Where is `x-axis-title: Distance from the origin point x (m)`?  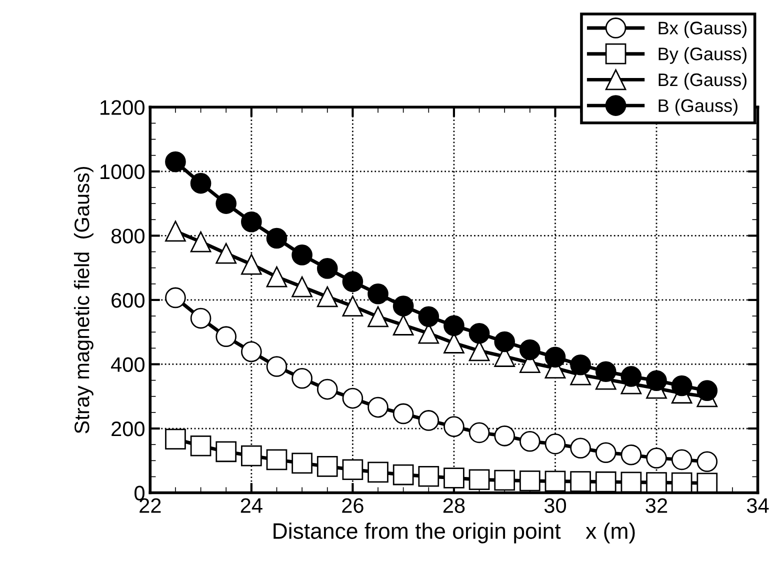 x-axis-title: Distance from the origin point x (m) is located at coordinates (454, 533).